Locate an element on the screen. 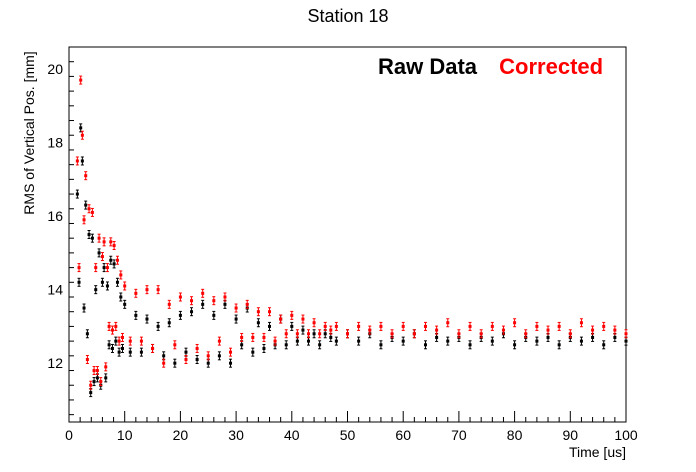 Image resolution: width=696 pixels, height=472 pixels. y-axis-label: RMS of Vertical Pos. [mm] is located at coordinates (29, 133).